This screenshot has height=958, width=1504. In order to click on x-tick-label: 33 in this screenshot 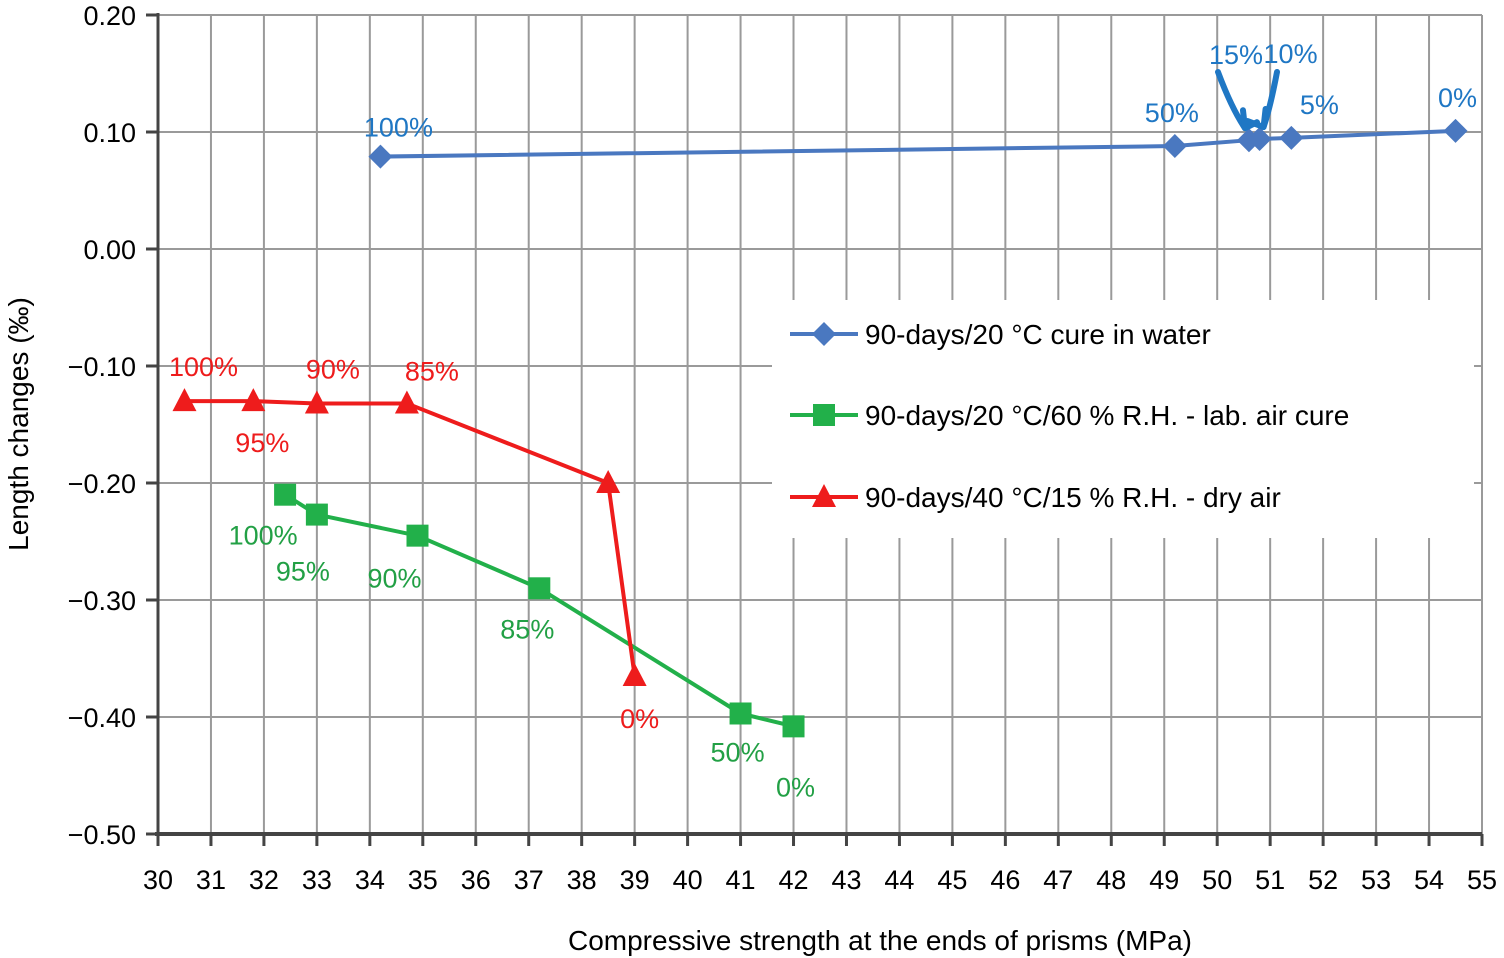, I will do `click(317, 880)`.